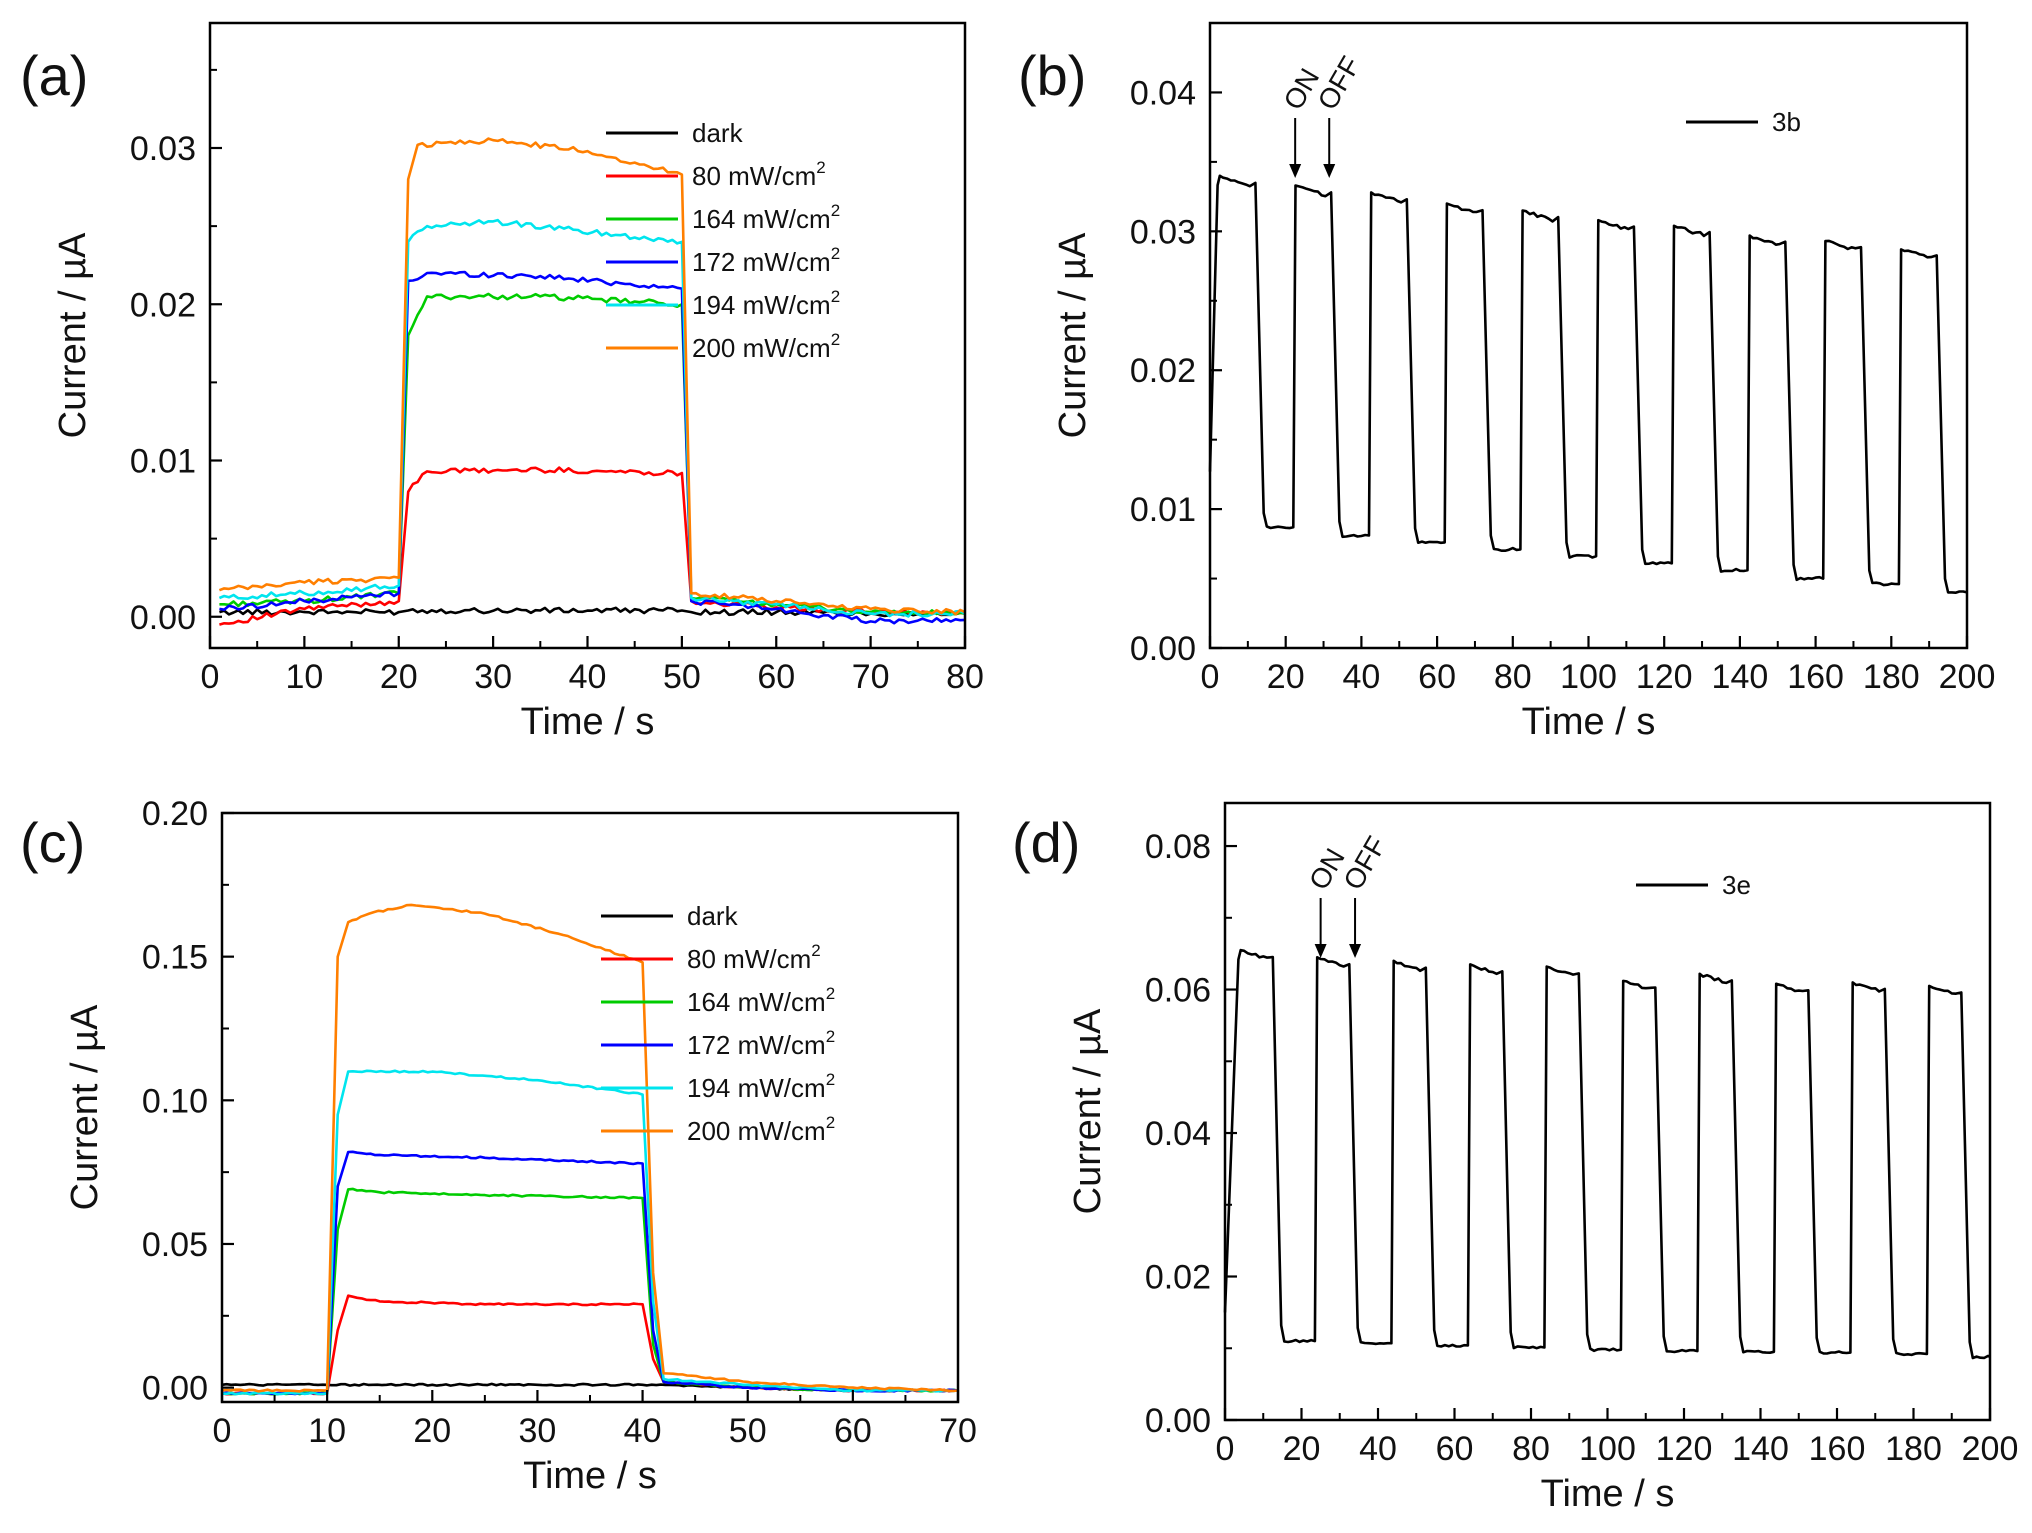 Image resolution: width=2032 pixels, height=1533 pixels. Describe the element at coordinates (643, 1431) in the screenshot. I see `chart-c-x-tick-label-4: 40` at that location.